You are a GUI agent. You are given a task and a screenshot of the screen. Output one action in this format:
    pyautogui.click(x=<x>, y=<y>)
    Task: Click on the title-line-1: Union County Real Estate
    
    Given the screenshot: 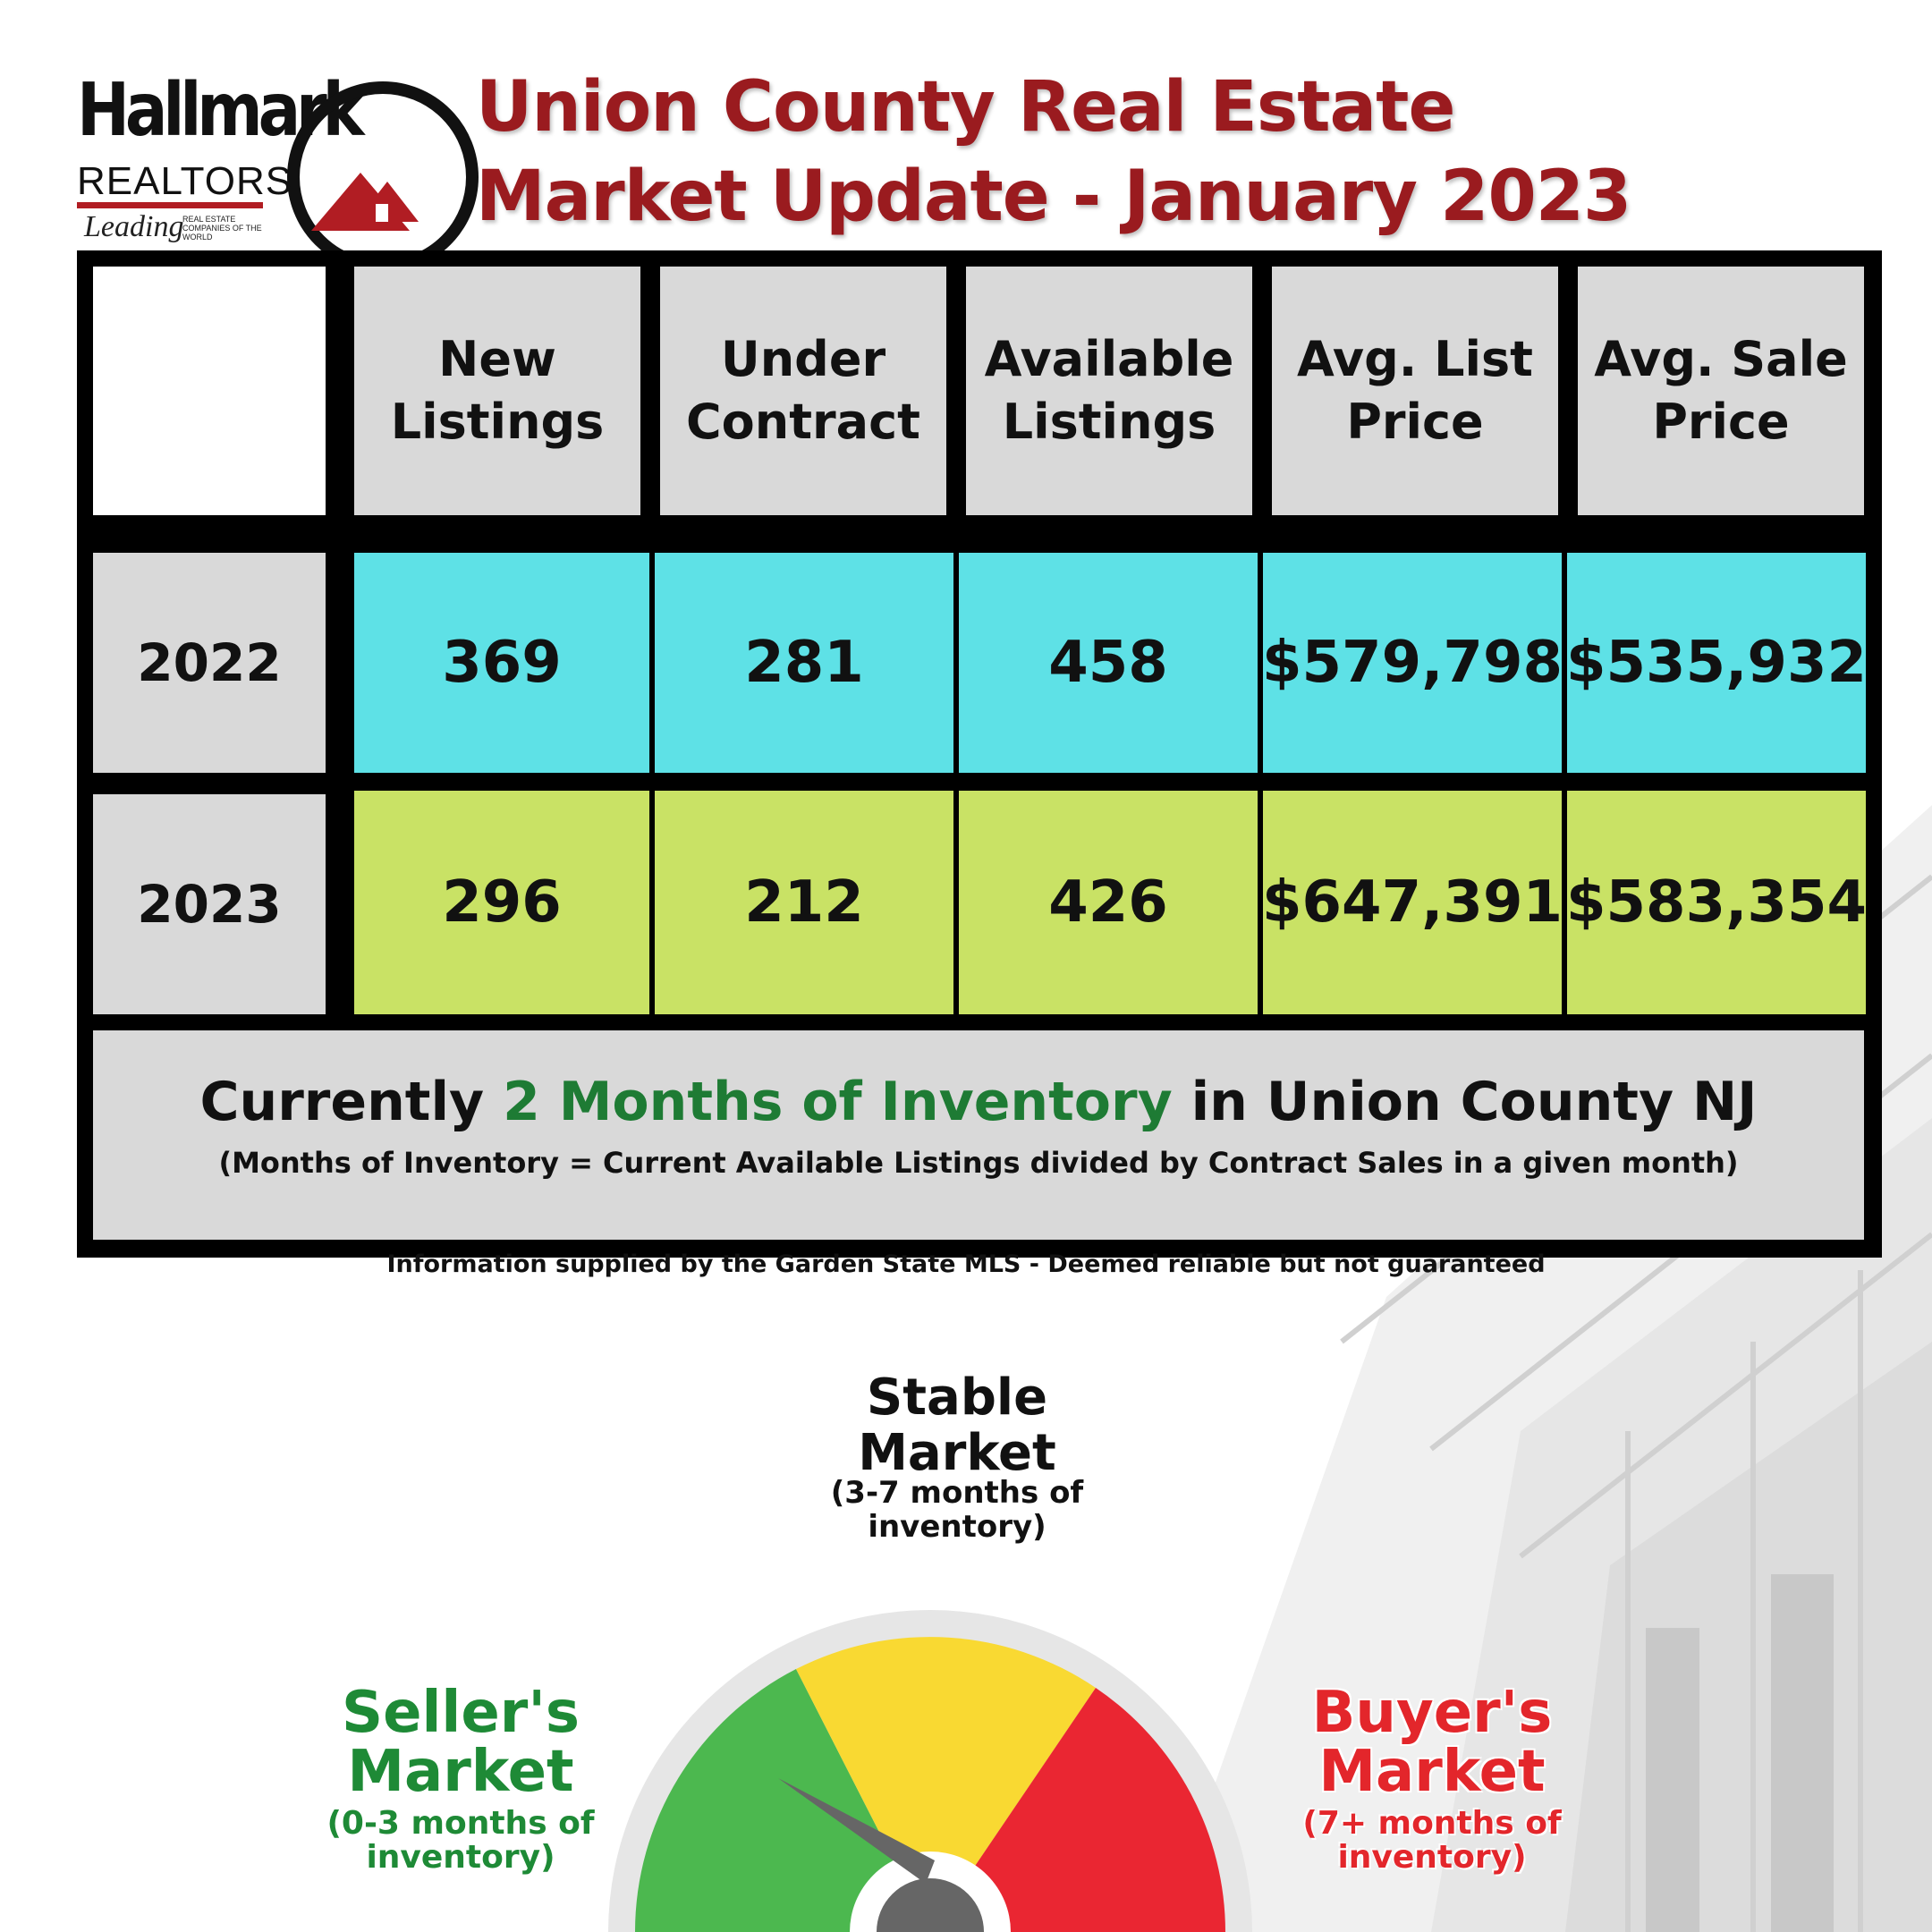 What is the action you would take?
    pyautogui.click(x=965, y=107)
    